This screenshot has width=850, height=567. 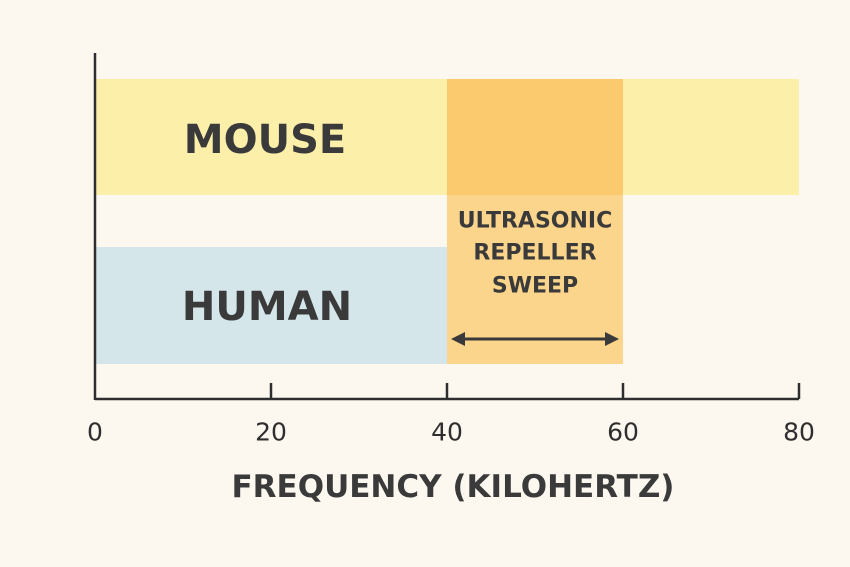 I want to click on x-tick-label: 80, so click(x=799, y=432).